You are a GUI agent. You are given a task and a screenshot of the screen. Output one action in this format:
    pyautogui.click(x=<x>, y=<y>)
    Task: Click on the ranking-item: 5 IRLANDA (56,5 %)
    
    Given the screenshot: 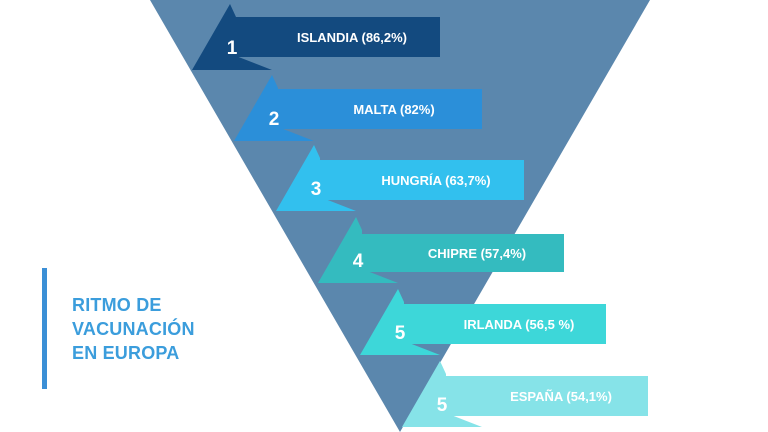 What is the action you would take?
    pyautogui.click(x=483, y=322)
    